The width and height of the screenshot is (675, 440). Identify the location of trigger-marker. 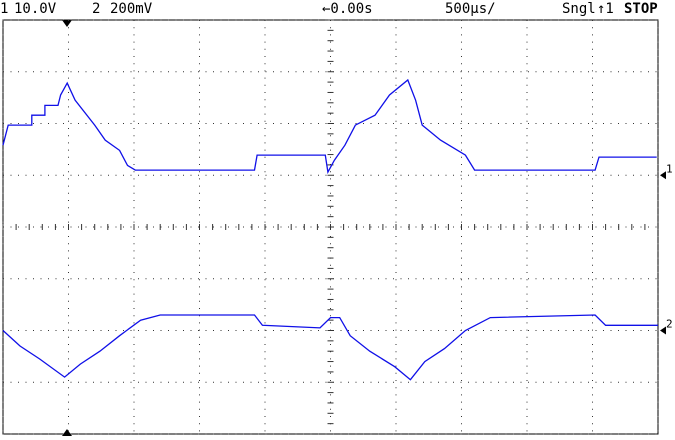
(67, 23).